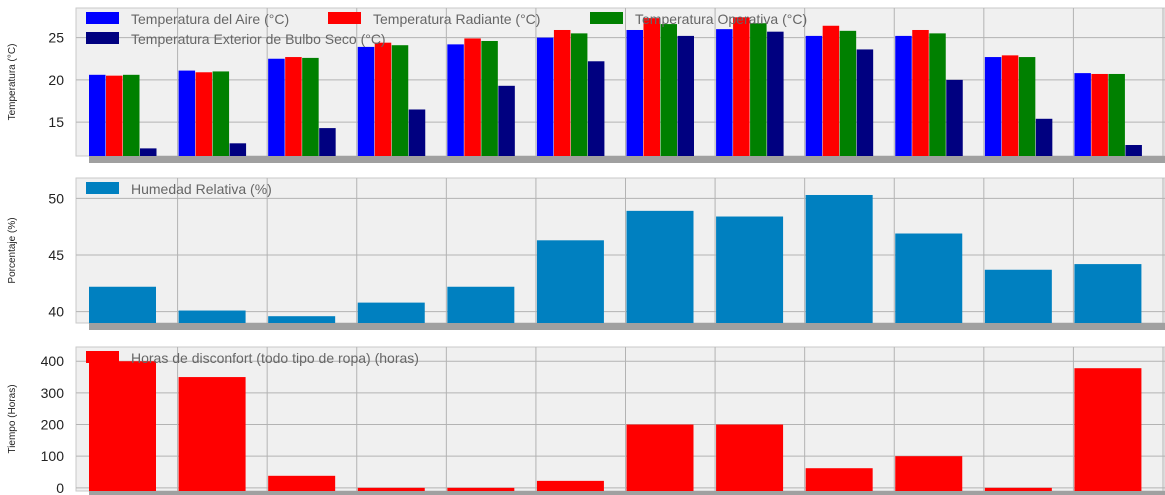  Describe the element at coordinates (53, 361) in the screenshot. I see `y-tick-label: 400` at that location.